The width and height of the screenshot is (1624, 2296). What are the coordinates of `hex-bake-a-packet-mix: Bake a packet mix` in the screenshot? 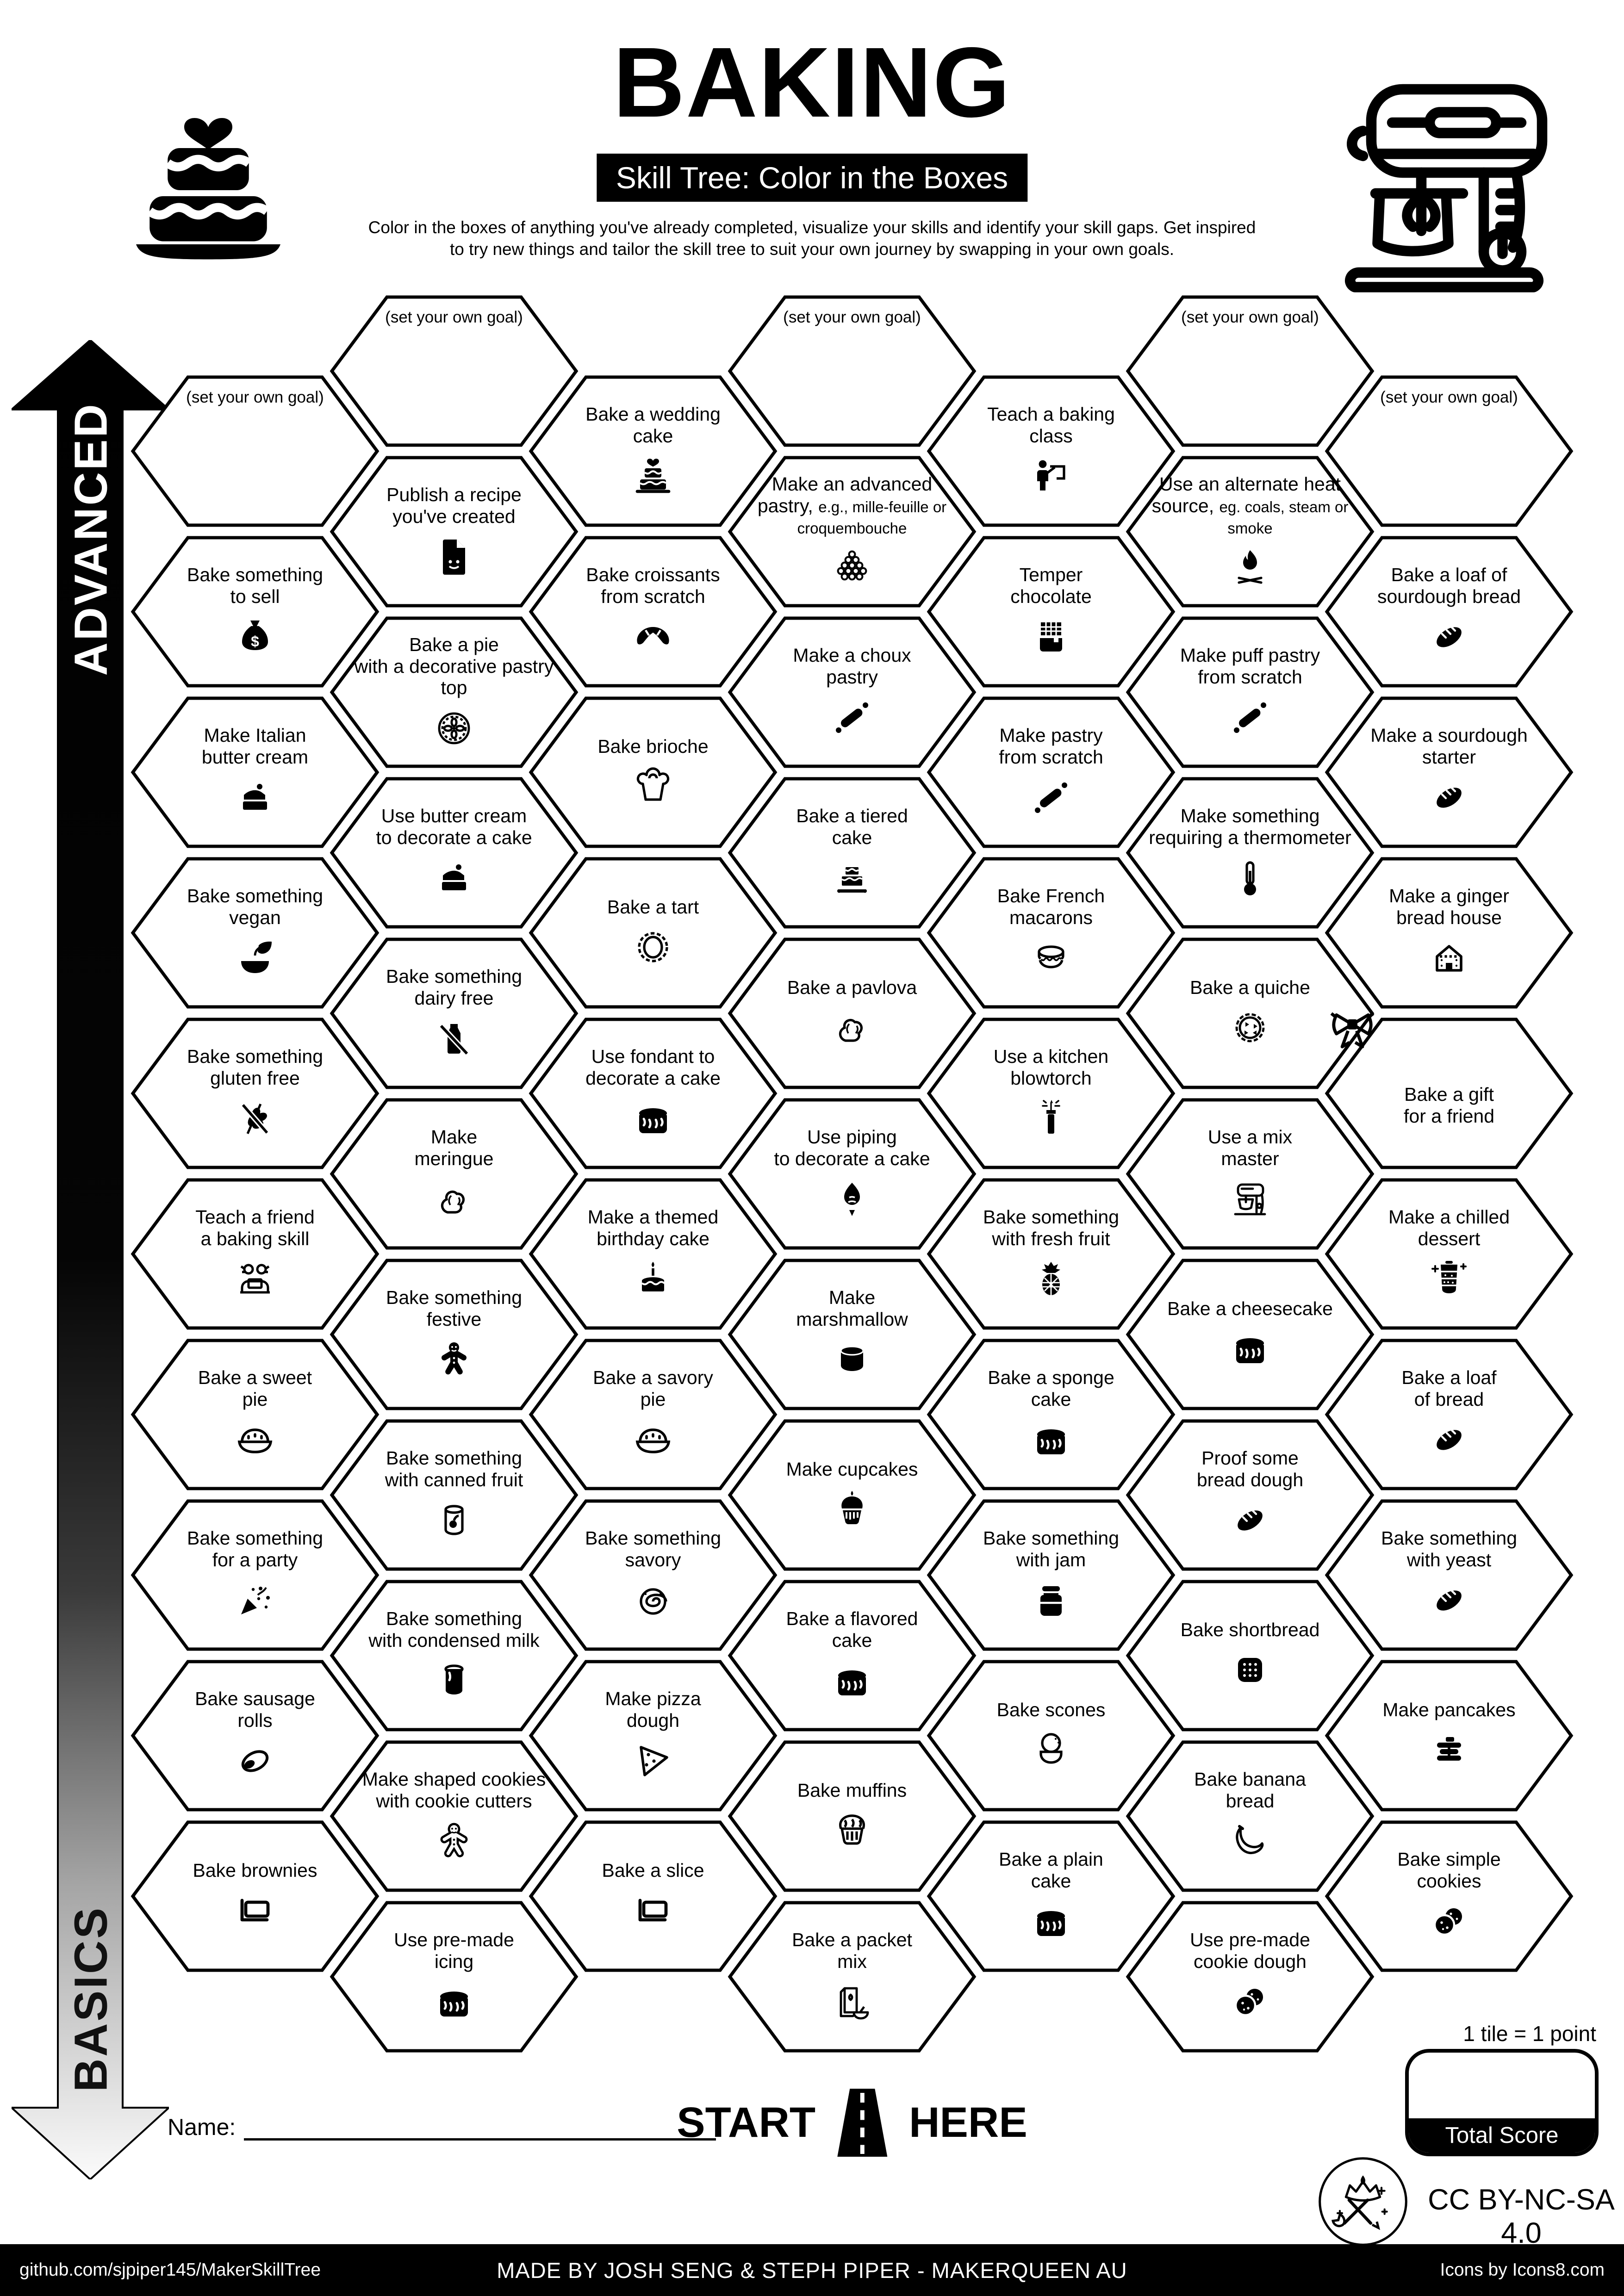 It's located at (852, 1977).